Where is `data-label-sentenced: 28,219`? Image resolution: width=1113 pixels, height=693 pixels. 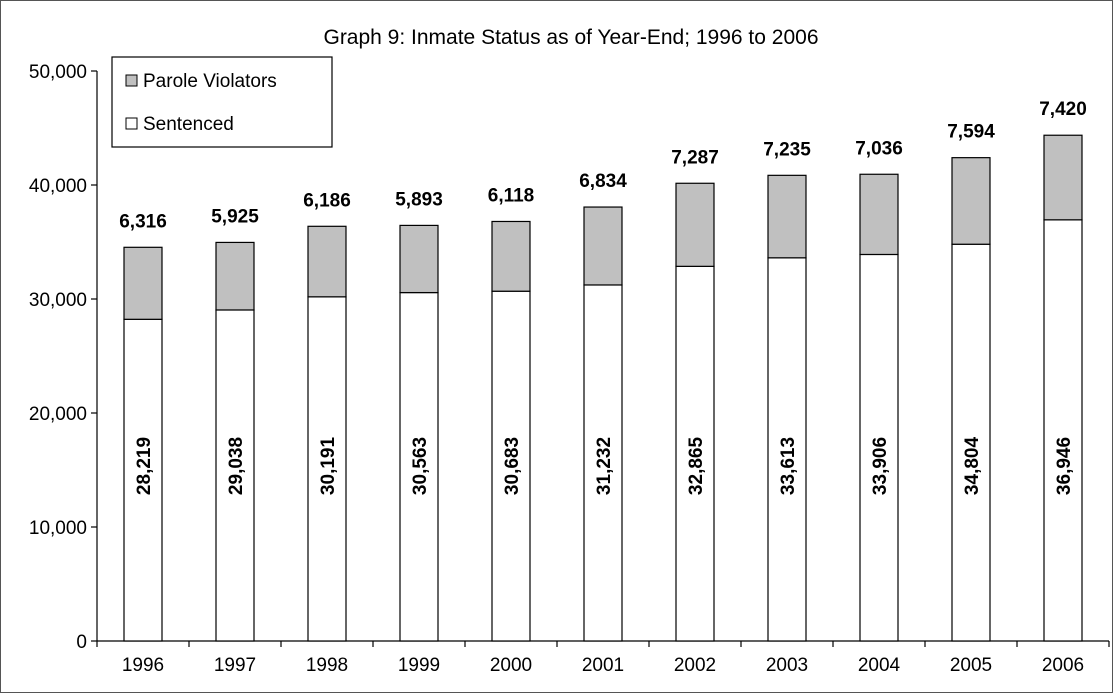 data-label-sentenced: 28,219 is located at coordinates (144, 466).